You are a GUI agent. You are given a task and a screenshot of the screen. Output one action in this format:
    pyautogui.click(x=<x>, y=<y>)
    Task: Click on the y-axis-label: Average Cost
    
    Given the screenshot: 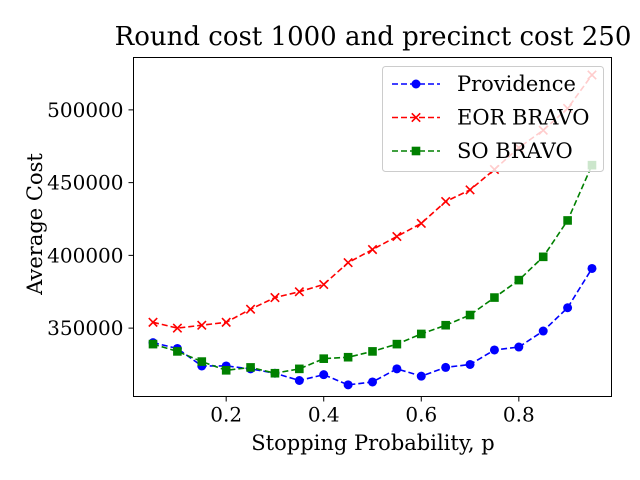 What is the action you would take?
    pyautogui.click(x=35, y=224)
    